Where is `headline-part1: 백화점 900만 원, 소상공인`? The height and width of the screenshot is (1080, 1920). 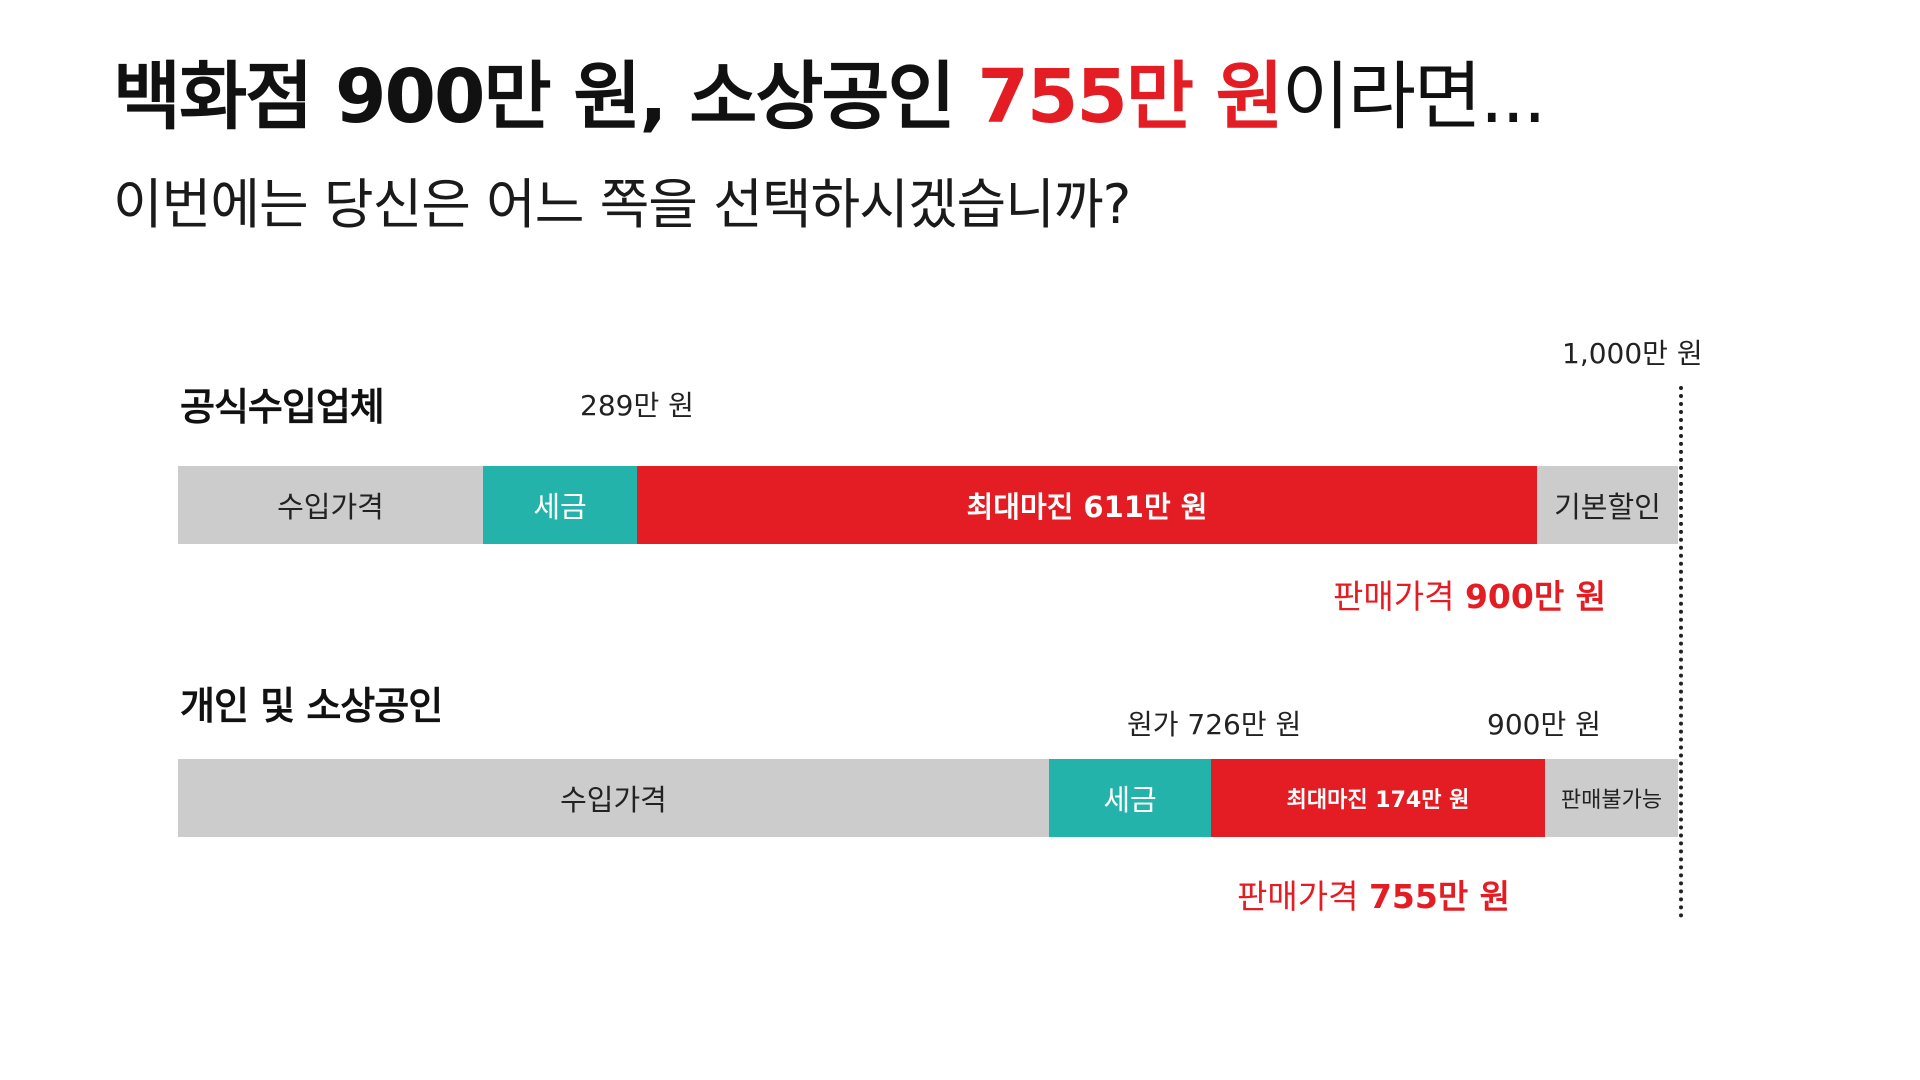
headline-part1: 백화점 900만 원, 소상공인 is located at coordinates (545, 97).